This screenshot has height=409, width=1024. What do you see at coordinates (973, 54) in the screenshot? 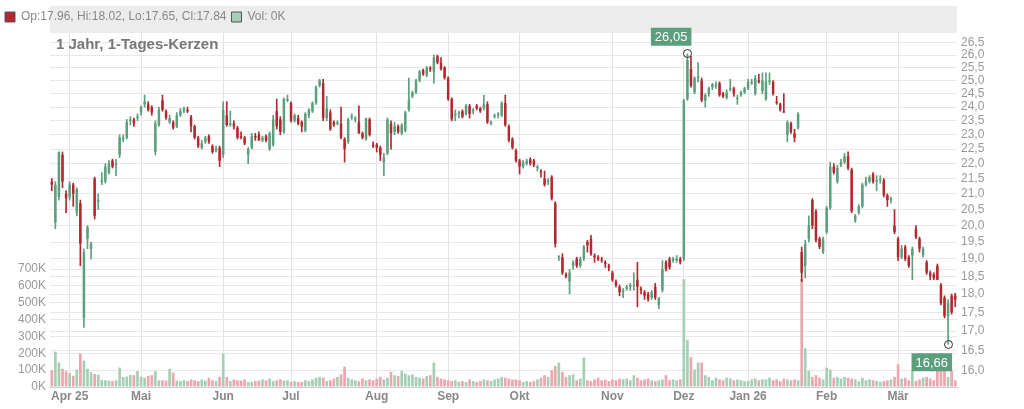
I see `y-tick-label: 26,0` at bounding box center [973, 54].